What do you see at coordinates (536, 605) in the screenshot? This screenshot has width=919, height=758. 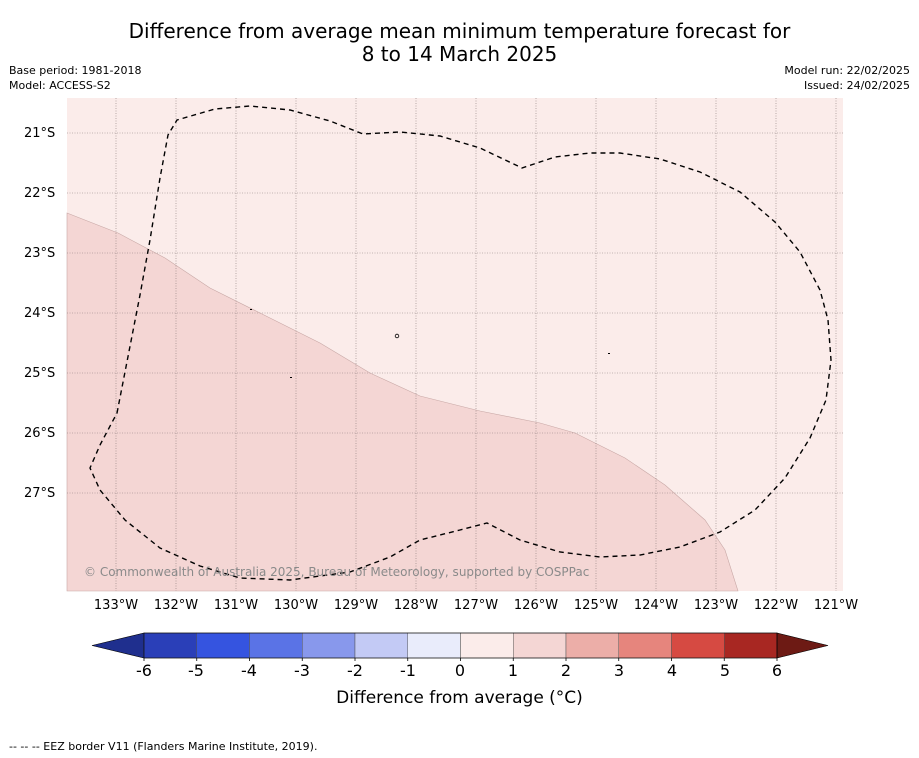 I see `lon-label: 126°W` at bounding box center [536, 605].